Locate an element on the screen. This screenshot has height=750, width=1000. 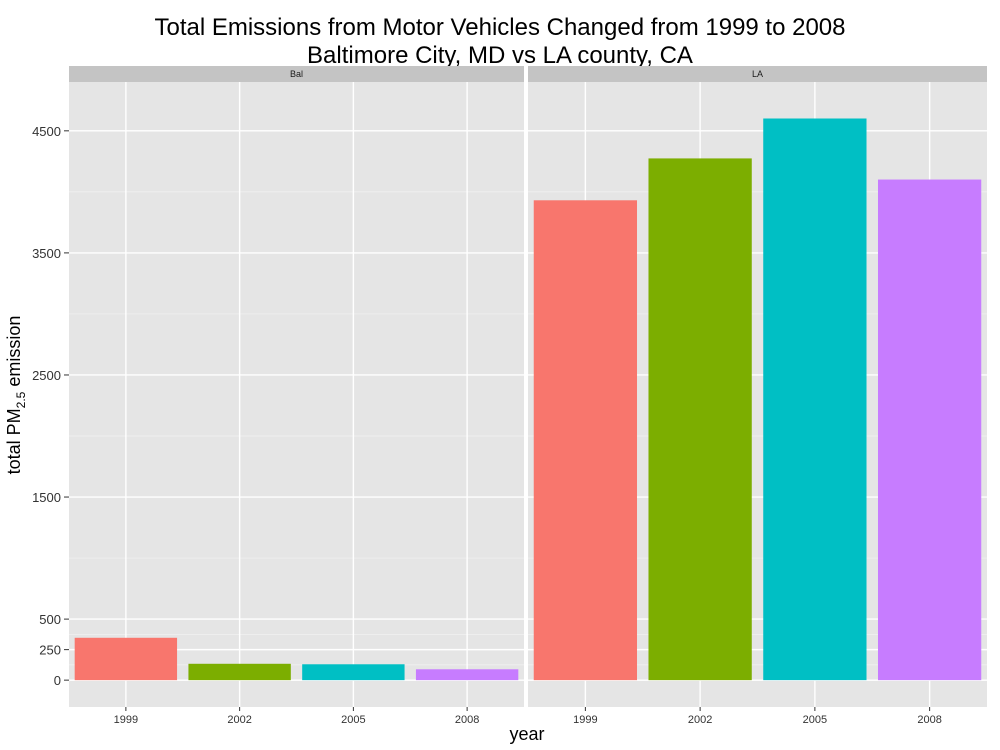
y-tick-label: 2500 is located at coordinates (46, 375).